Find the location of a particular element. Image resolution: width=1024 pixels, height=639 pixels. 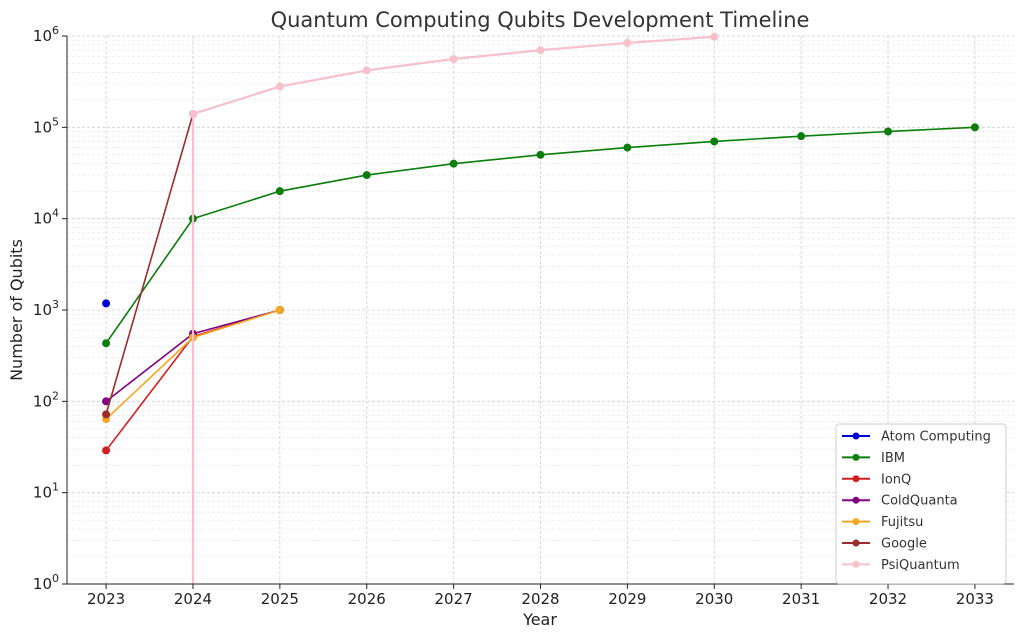

legend-item: ColdQuanta is located at coordinates (900, 501).